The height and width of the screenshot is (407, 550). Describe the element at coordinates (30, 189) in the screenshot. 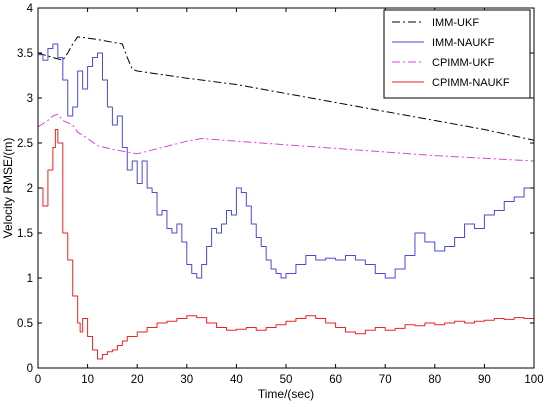

I see `y-tick-label: 2` at that location.